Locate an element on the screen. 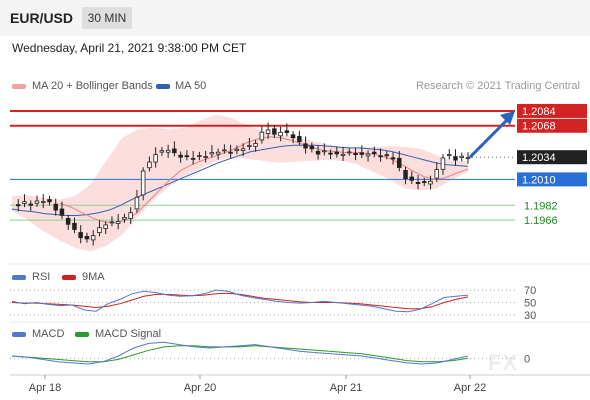 This screenshot has width=590, height=400. resistance-label-1: 1.2068 is located at coordinates (539, 127).